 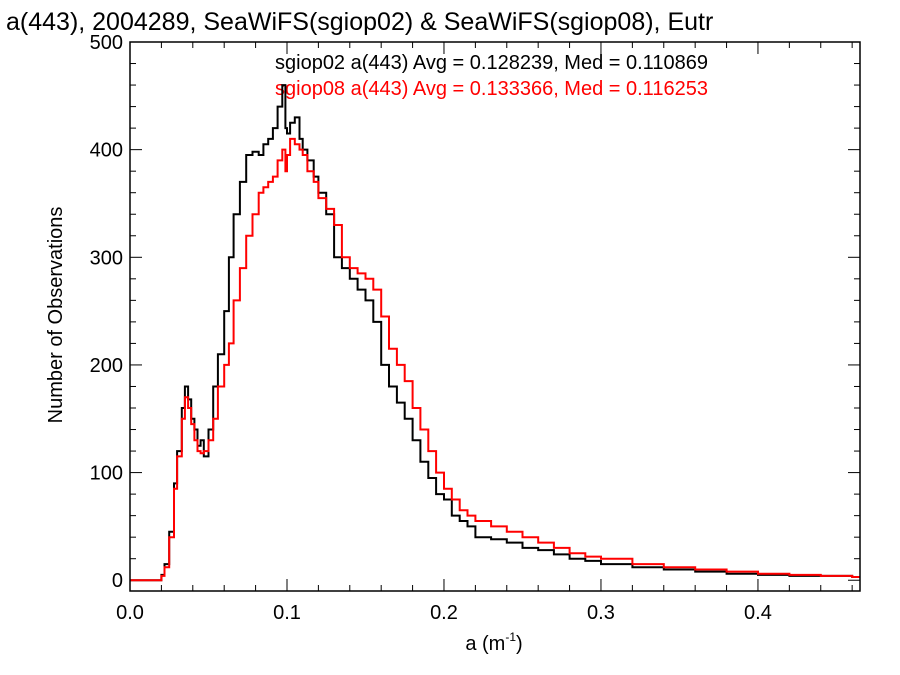 I want to click on x-axis-label: a (m-1), so click(x=493, y=642).